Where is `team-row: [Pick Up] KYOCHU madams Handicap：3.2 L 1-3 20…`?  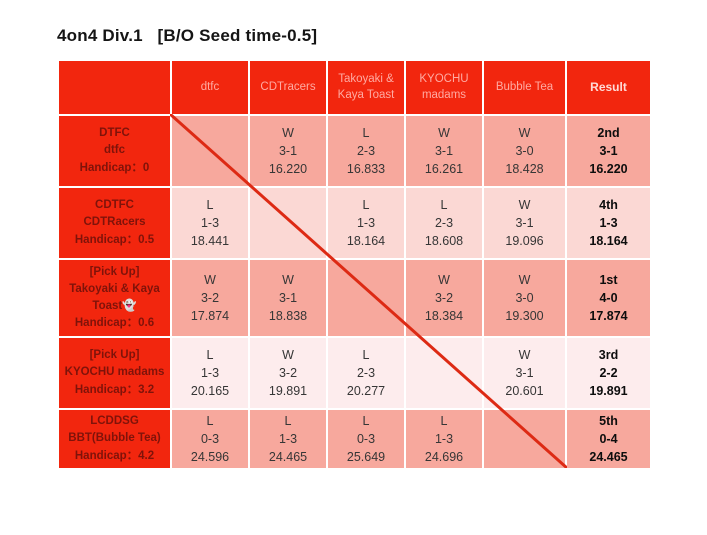 team-row: [Pick Up] KYOCHU madams Handicap：3.2 L 1-3 20… is located at coordinates (354, 373).